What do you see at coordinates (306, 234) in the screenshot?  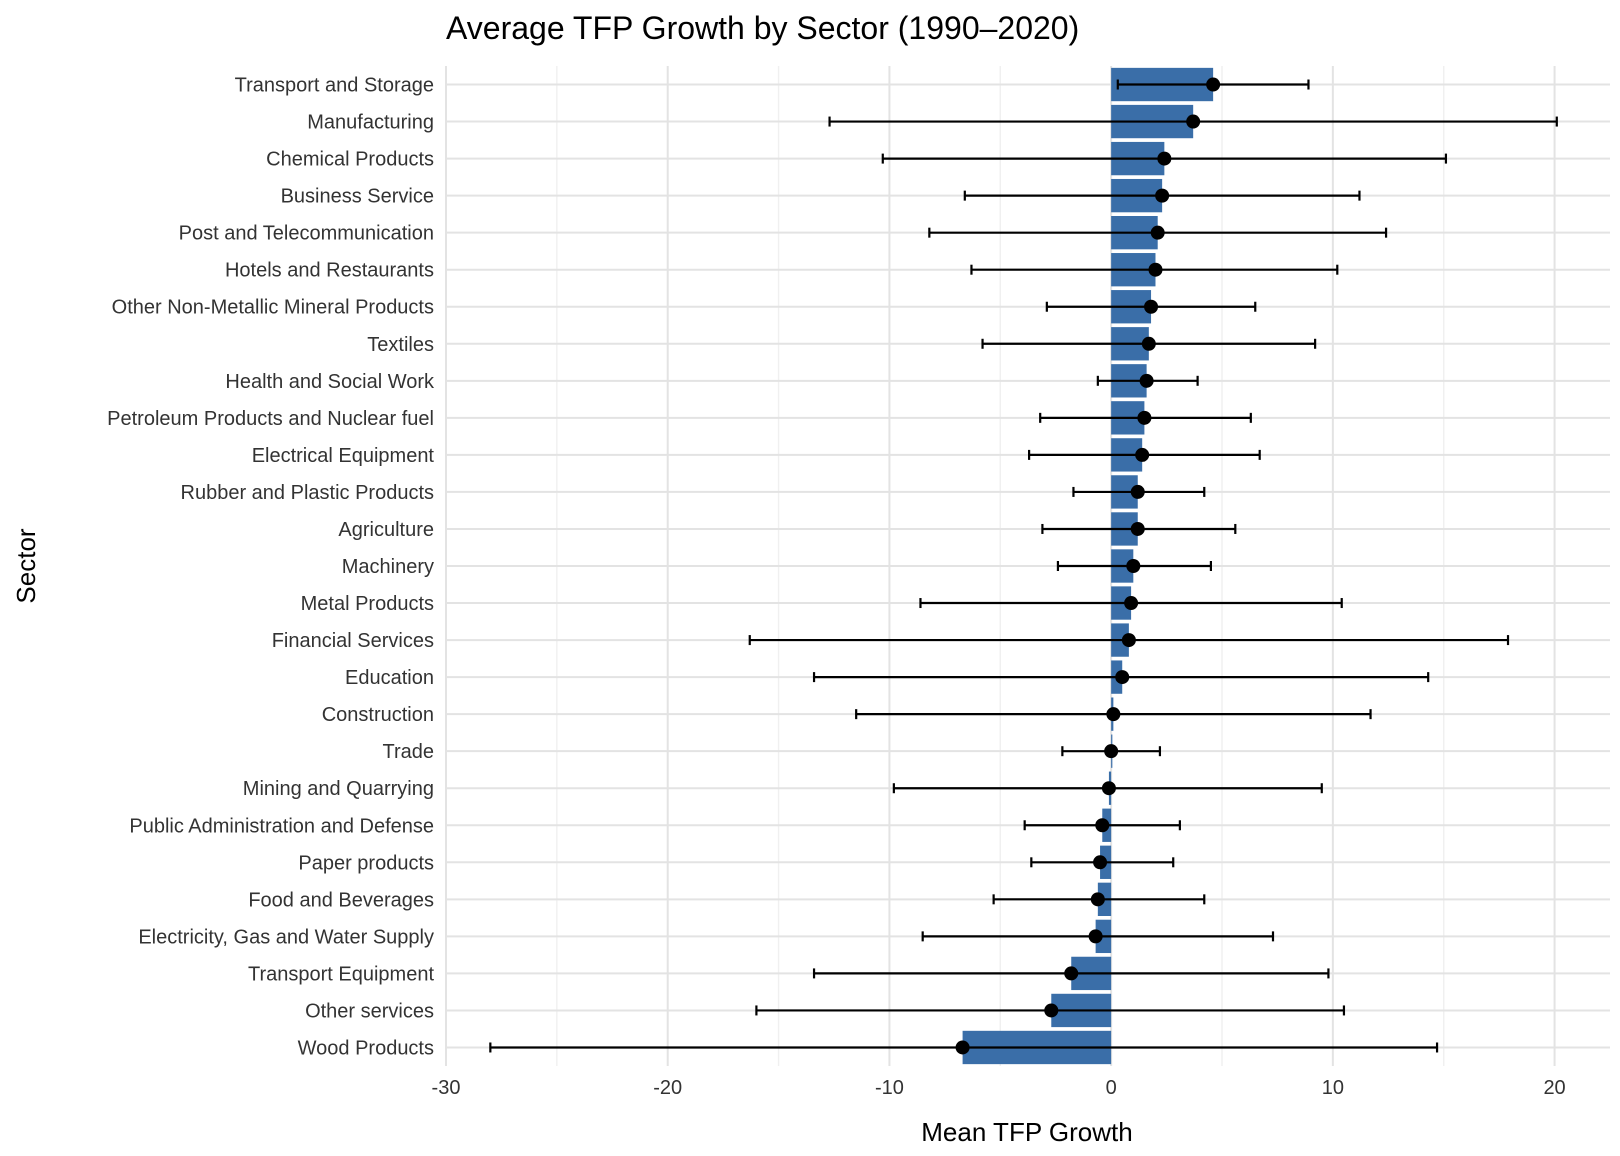 I see `y-tick-label: Post and Telecommunication` at bounding box center [306, 234].